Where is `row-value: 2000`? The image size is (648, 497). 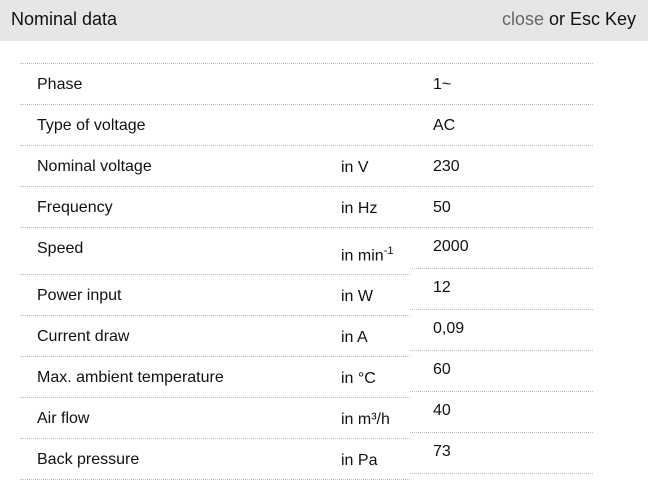
row-value: 2000 is located at coordinates (451, 246).